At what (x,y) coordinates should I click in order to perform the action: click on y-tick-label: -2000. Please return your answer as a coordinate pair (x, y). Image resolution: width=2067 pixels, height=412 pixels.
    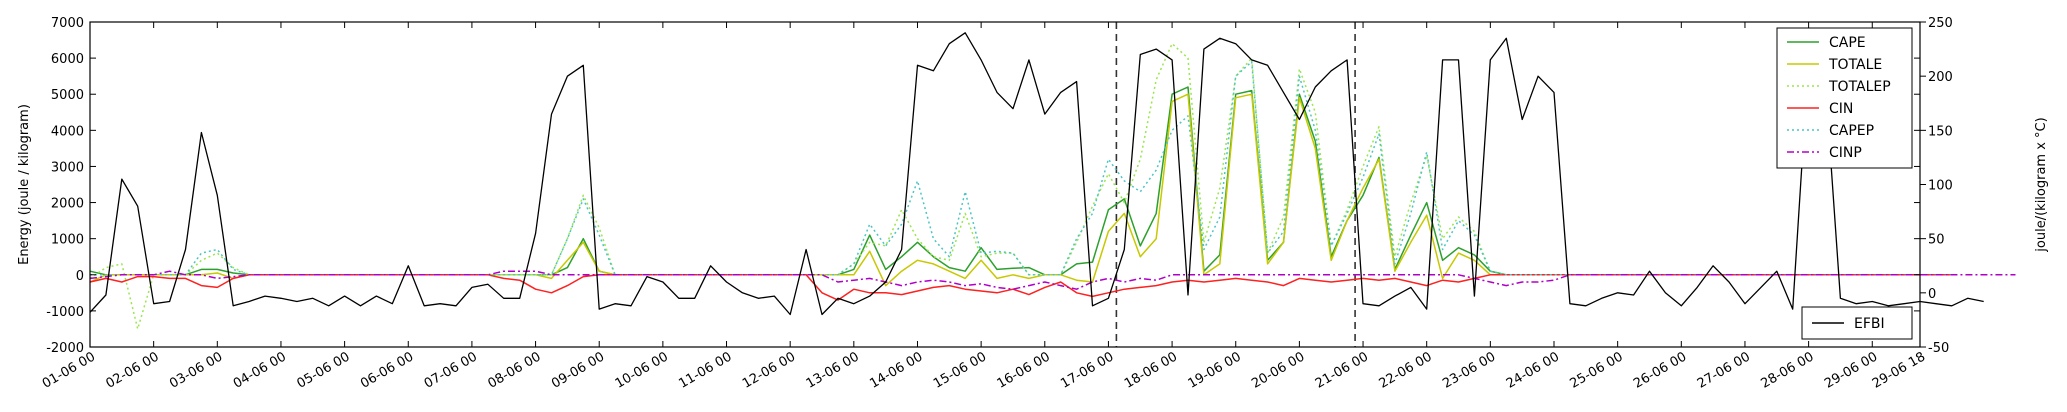
    Looking at the image, I should click on (65, 348).